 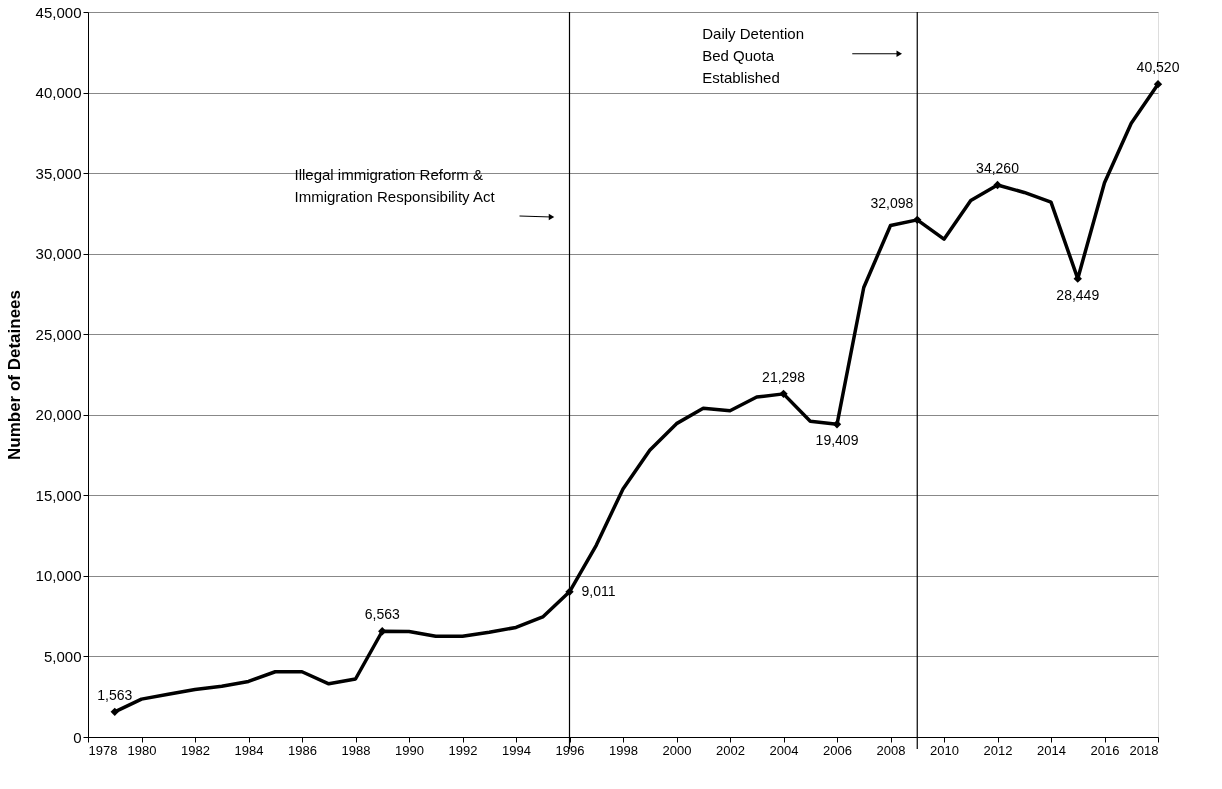 I want to click on x-tick-label: 2018, so click(x=1144, y=750).